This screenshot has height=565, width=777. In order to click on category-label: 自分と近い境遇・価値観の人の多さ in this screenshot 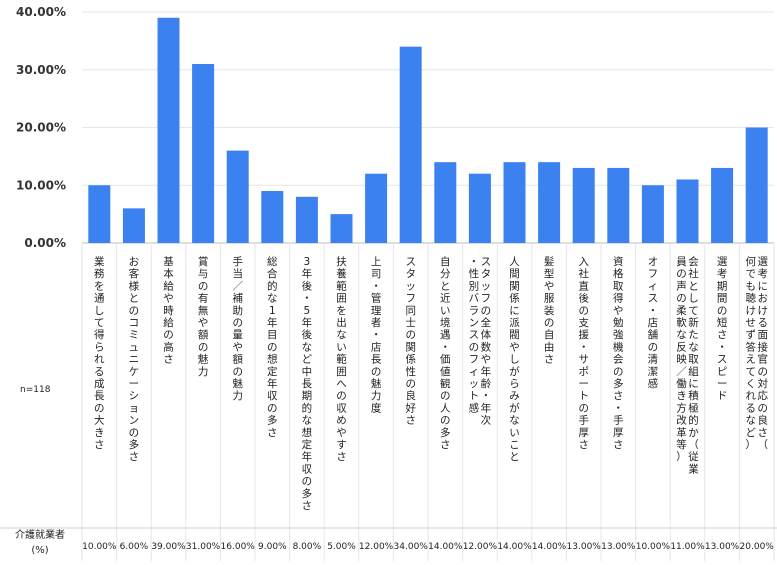, I will do `click(445, 353)`.